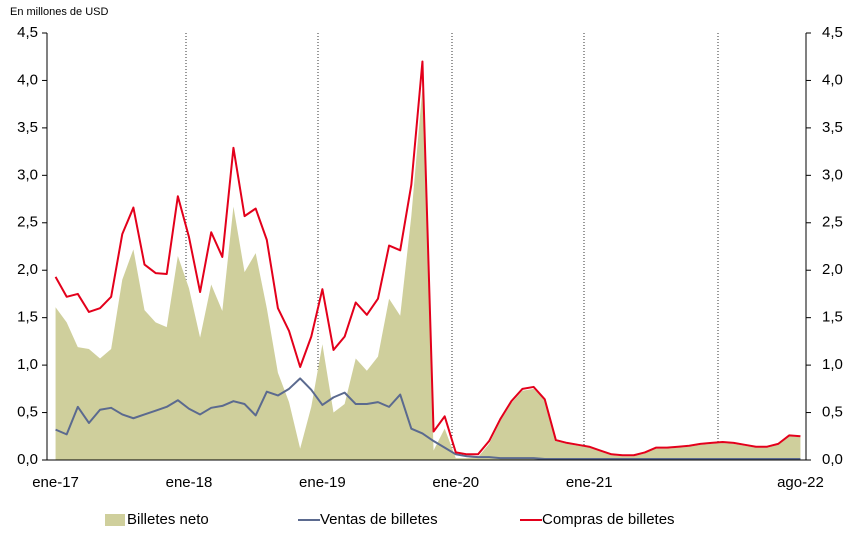 The image size is (849, 534). Describe the element at coordinates (832, 79) in the screenshot. I see `y2-tick-label: 4,0` at that location.